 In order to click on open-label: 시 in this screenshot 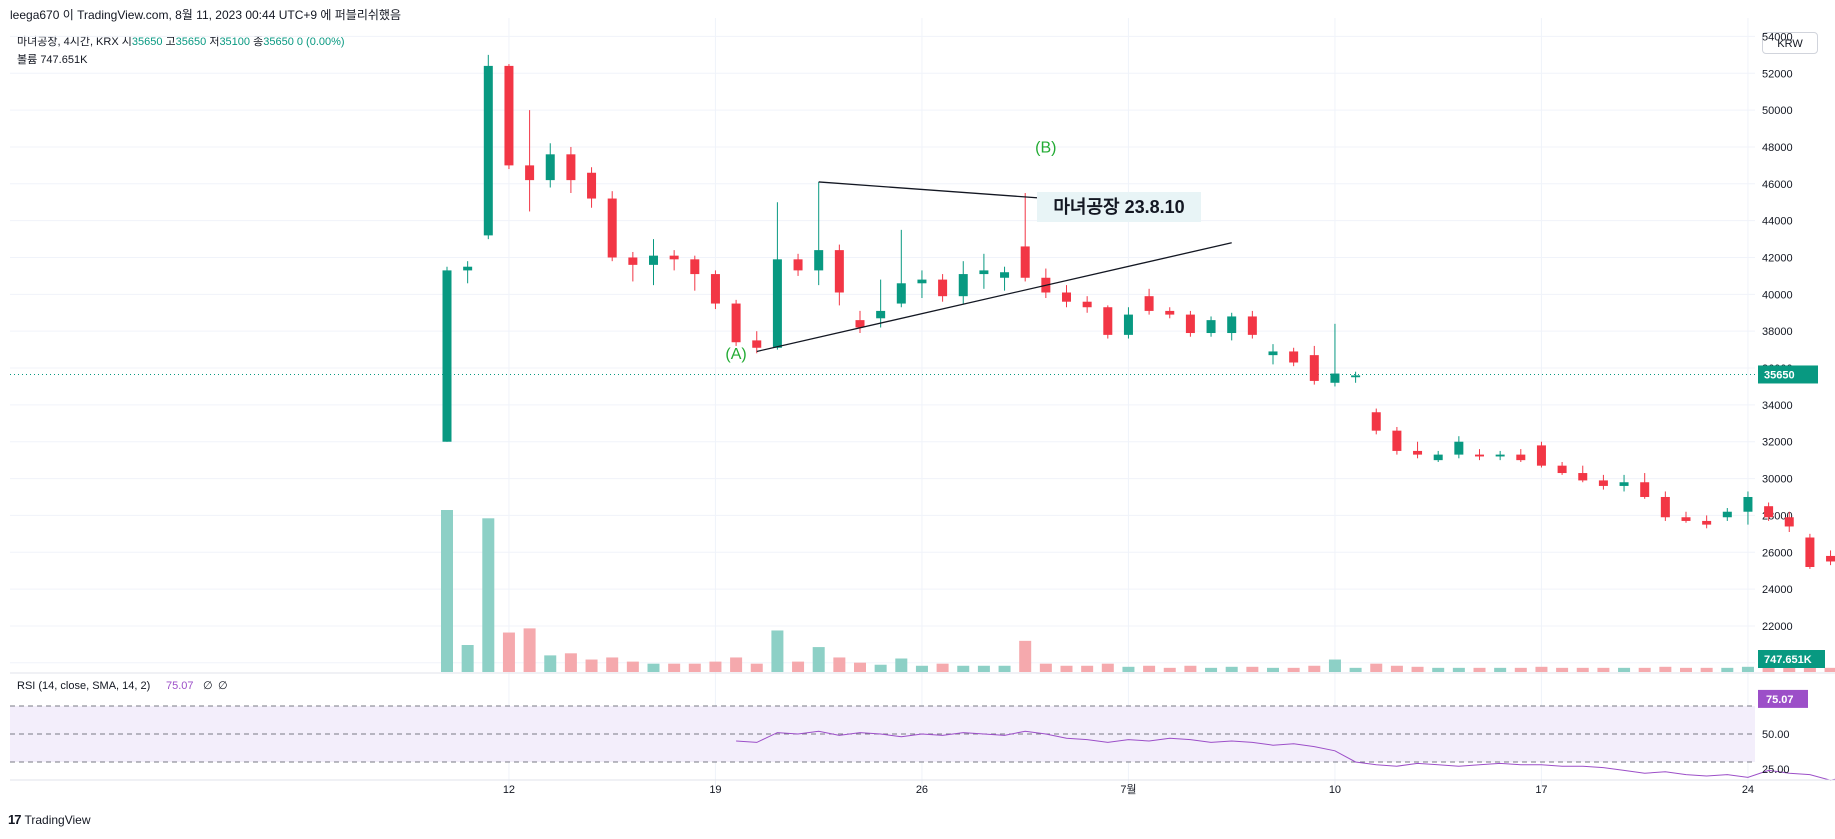, I will do `click(126, 42)`.